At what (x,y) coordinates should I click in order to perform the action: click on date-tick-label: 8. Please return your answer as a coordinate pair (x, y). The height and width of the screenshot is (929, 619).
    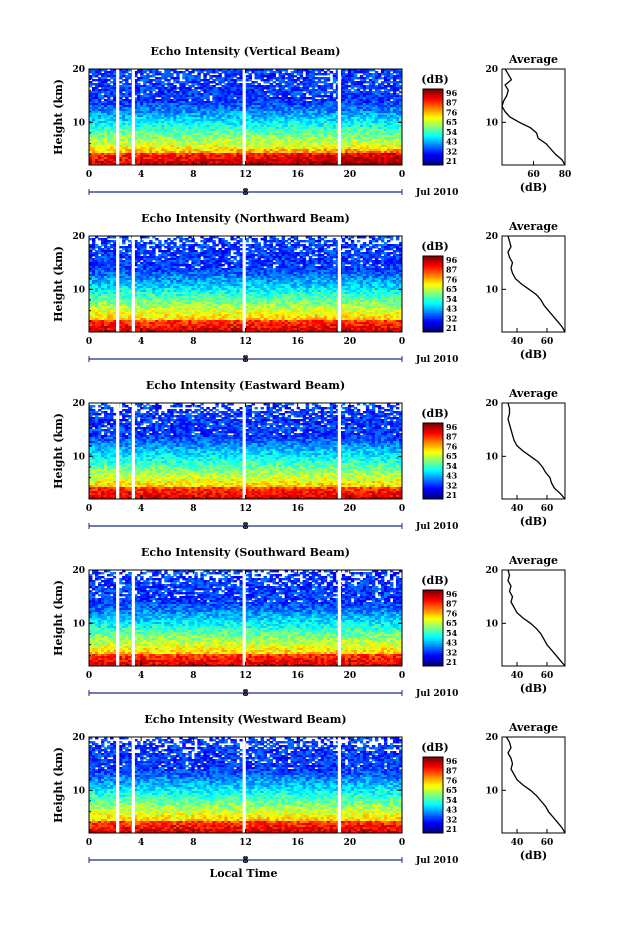
    Looking at the image, I should click on (245, 193).